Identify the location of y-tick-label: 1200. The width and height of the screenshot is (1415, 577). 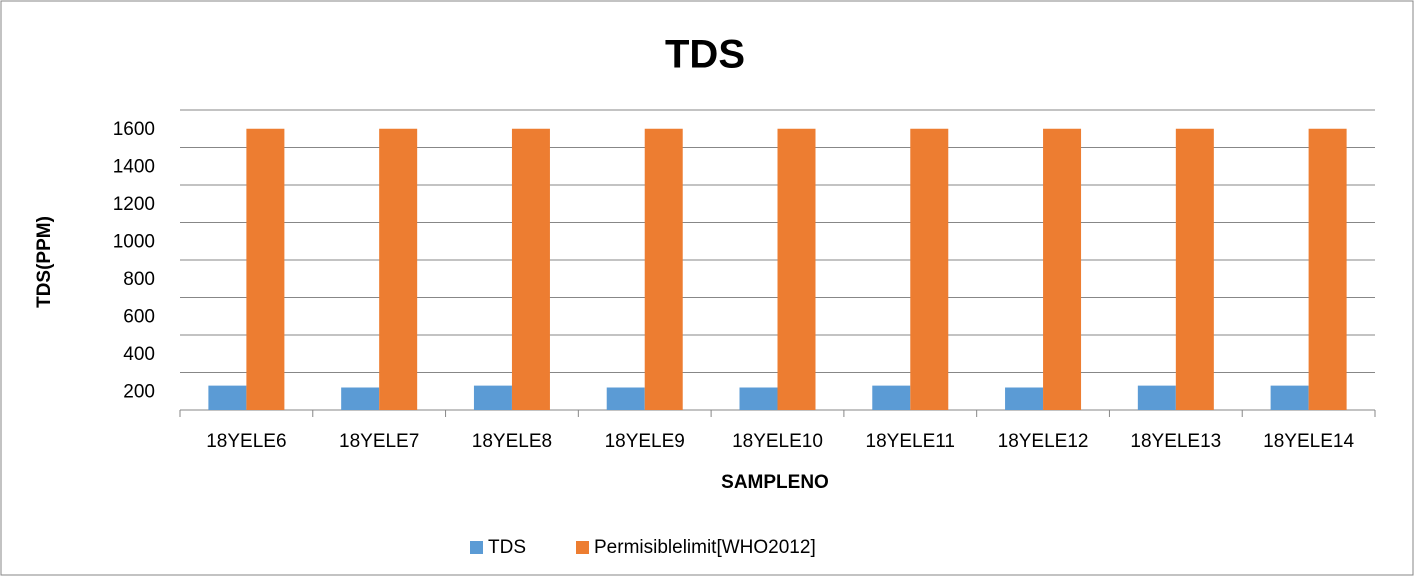
(134, 204).